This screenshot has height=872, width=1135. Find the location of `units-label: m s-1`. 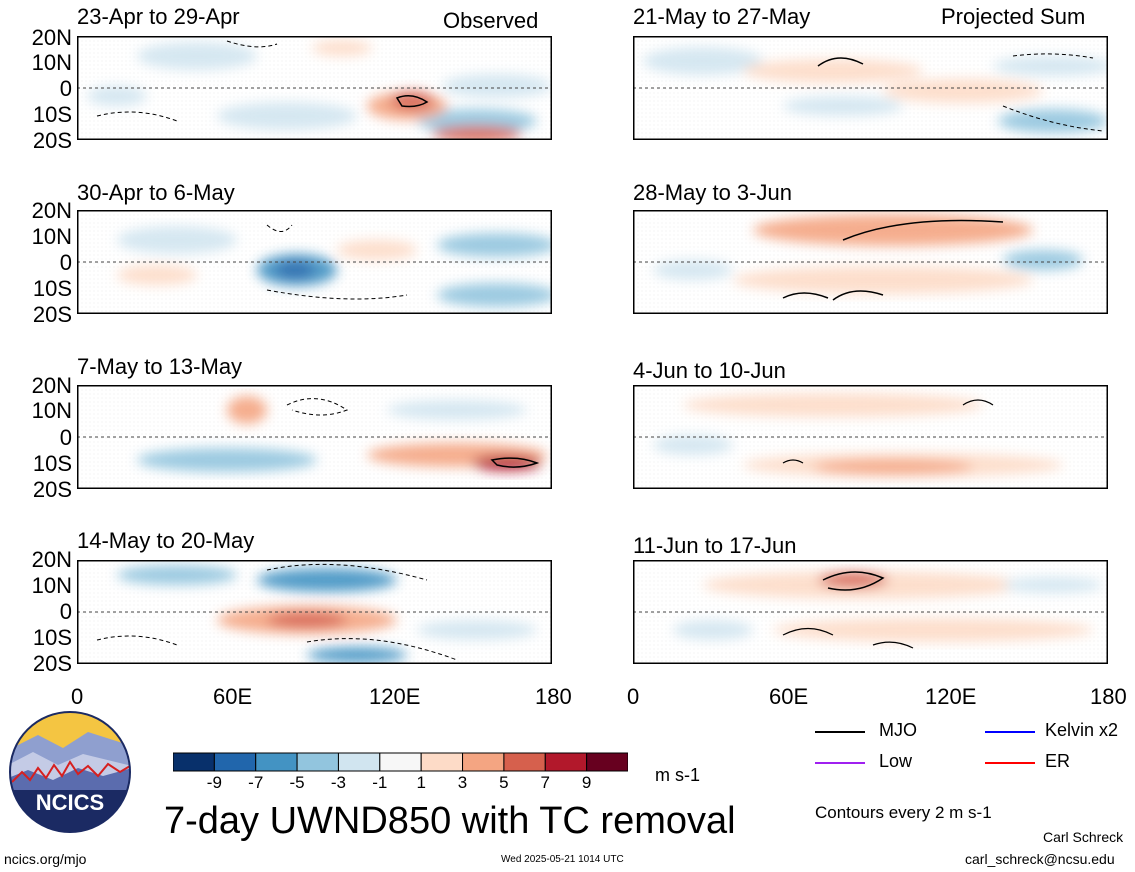

units-label: m s-1 is located at coordinates (677, 775).